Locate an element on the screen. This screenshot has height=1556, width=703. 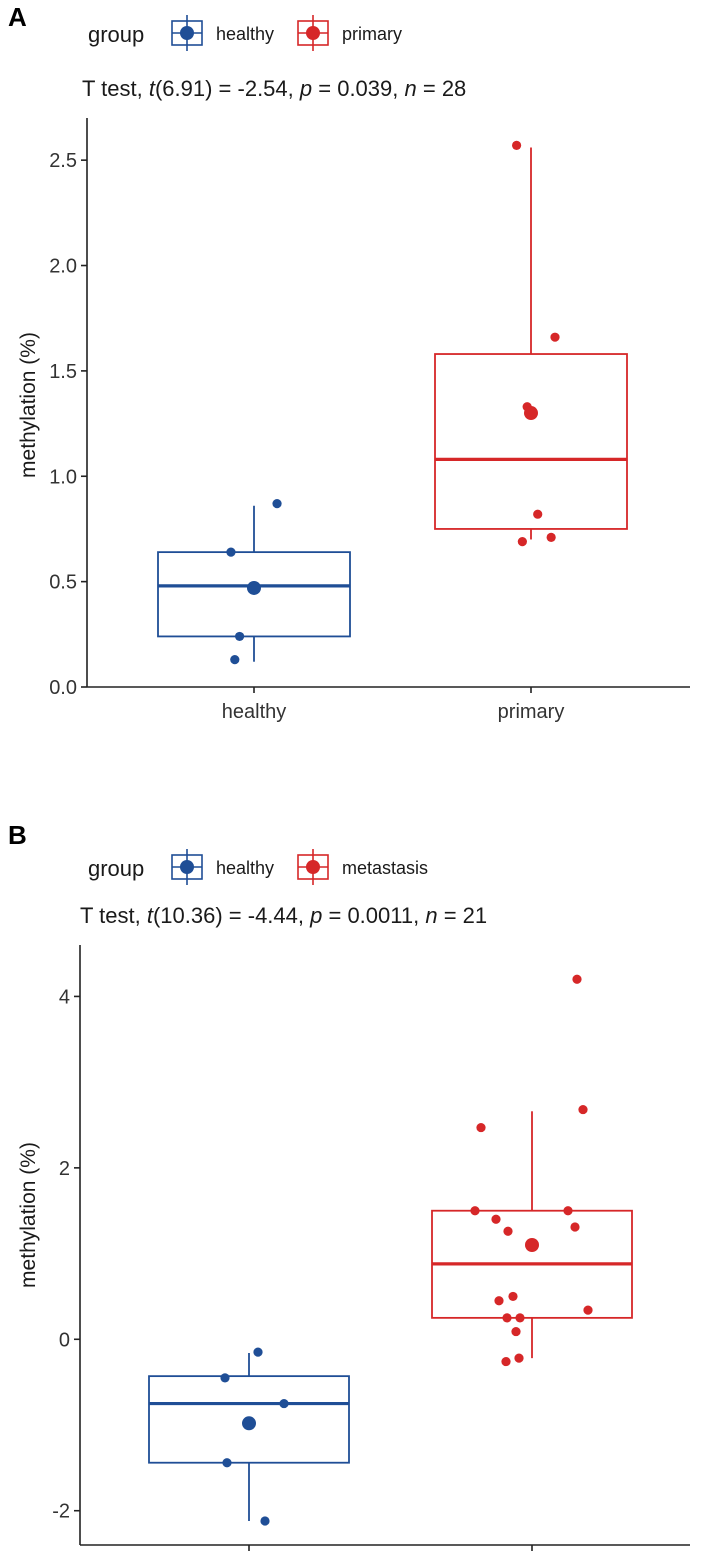
panel-a-y-tick-label: 1.5 is located at coordinates (63, 372).